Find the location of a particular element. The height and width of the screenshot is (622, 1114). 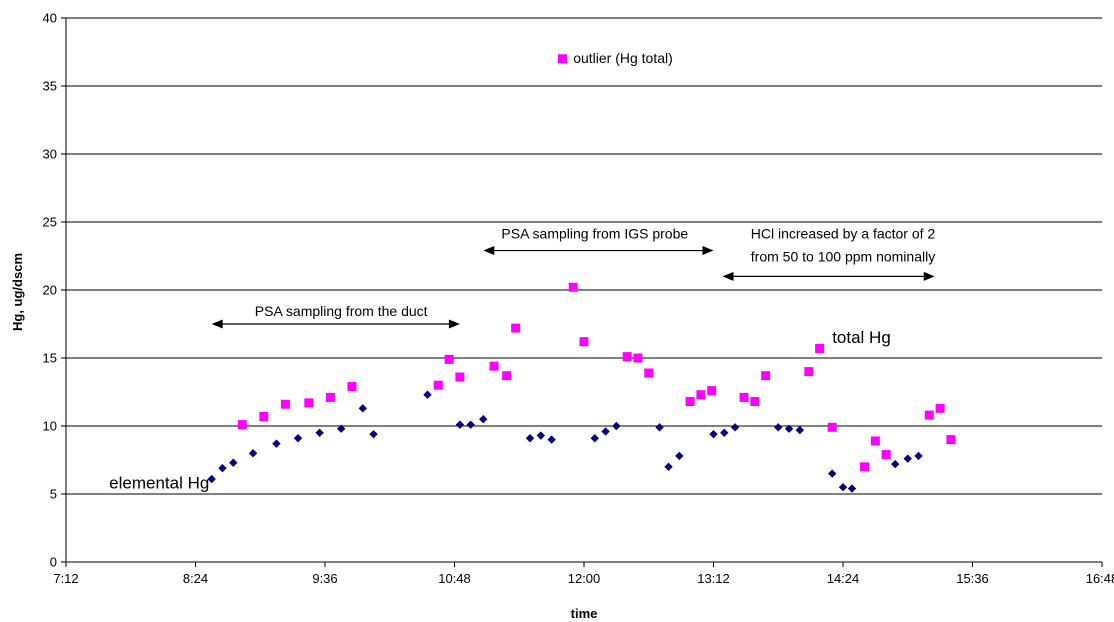

y-tick-label: 35 is located at coordinates (50, 86).